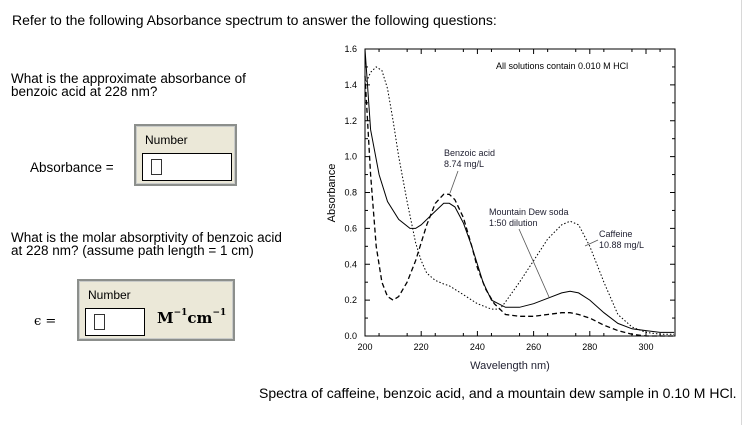 Image resolution: width=744 pixels, height=425 pixels. I want to click on y-tick-label: 0.2, so click(350, 300).